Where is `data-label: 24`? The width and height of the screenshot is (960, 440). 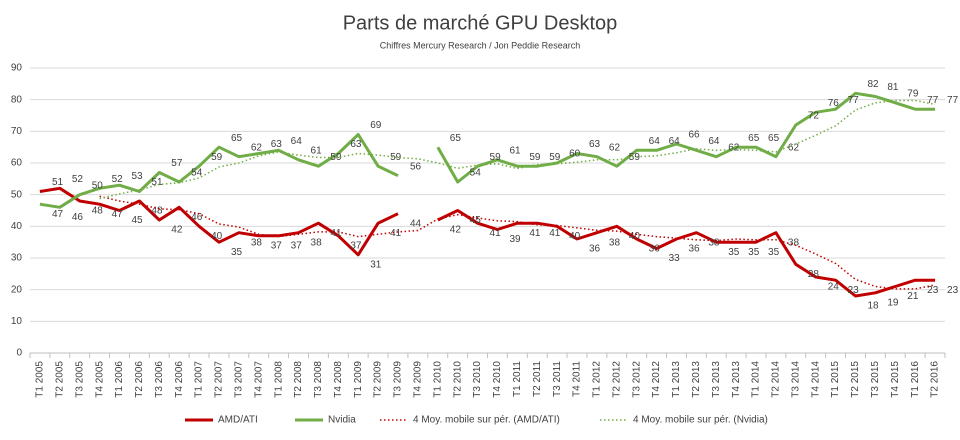
data-label: 24 is located at coordinates (834, 287).